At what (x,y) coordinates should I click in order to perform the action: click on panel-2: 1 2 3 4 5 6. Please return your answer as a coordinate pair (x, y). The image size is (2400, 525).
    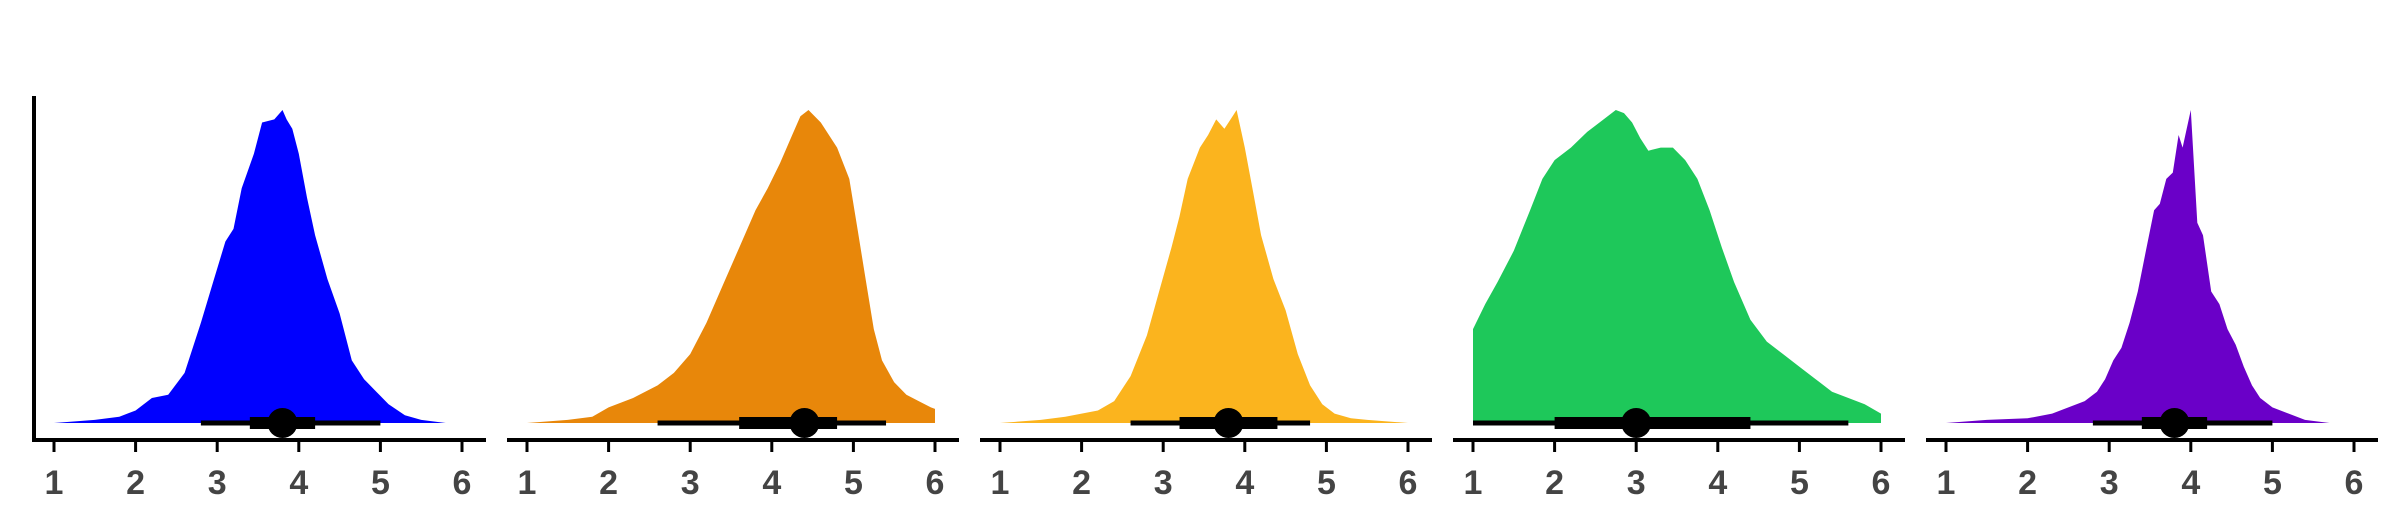
    Looking at the image, I should click on (733, 306).